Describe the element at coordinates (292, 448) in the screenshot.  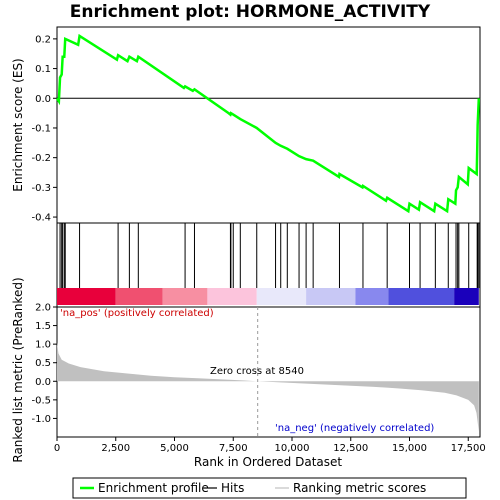
I see `x-tick-label: 10,000` at that location.